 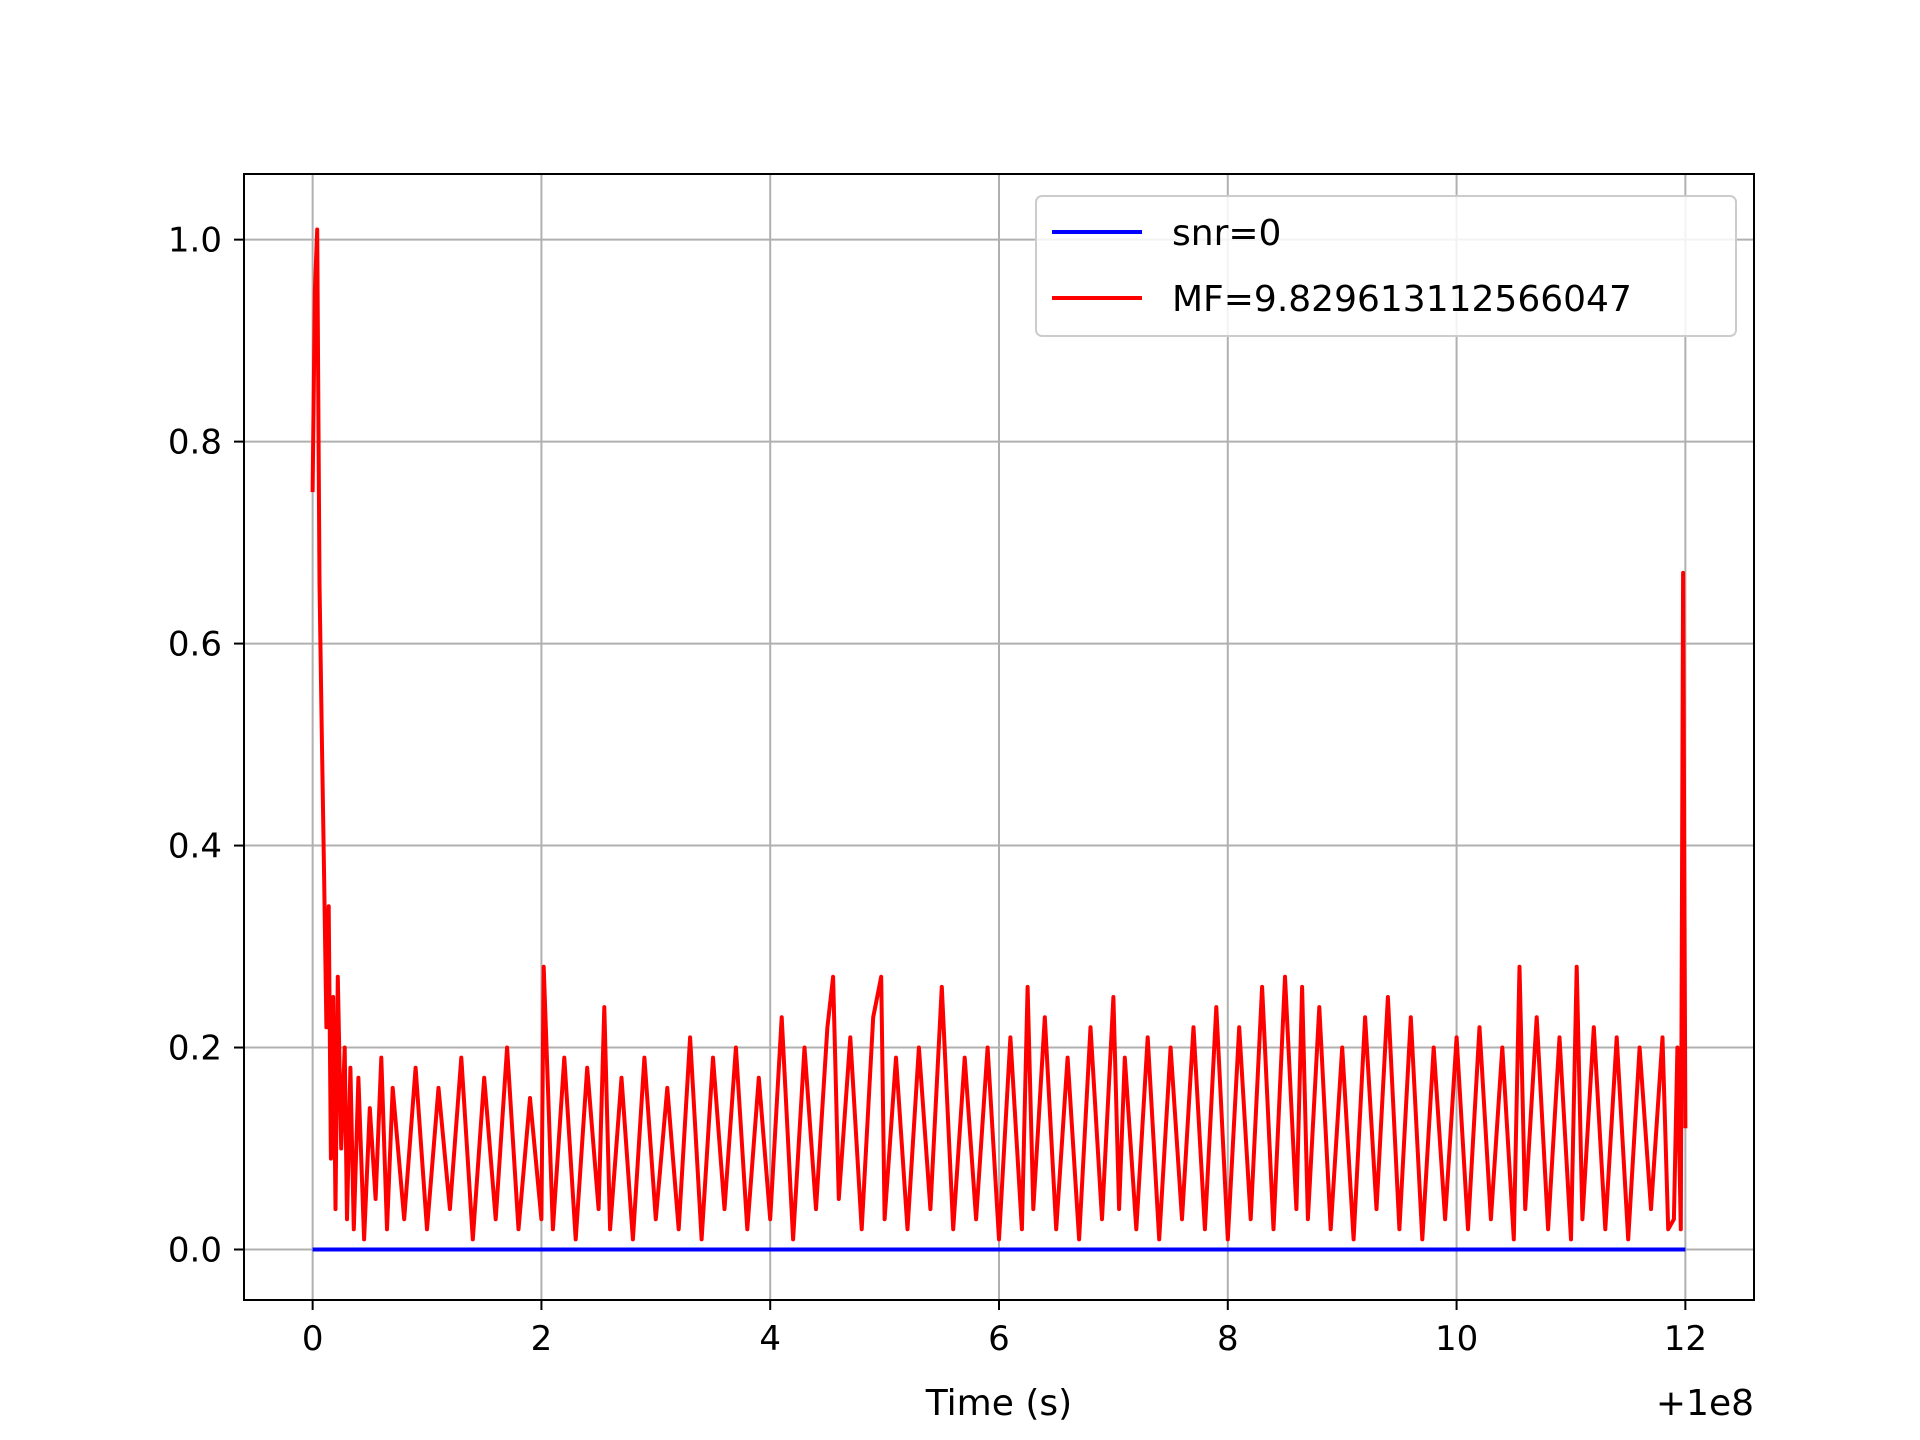 I want to click on y-tick-label-5: 1.0, so click(x=195, y=241).